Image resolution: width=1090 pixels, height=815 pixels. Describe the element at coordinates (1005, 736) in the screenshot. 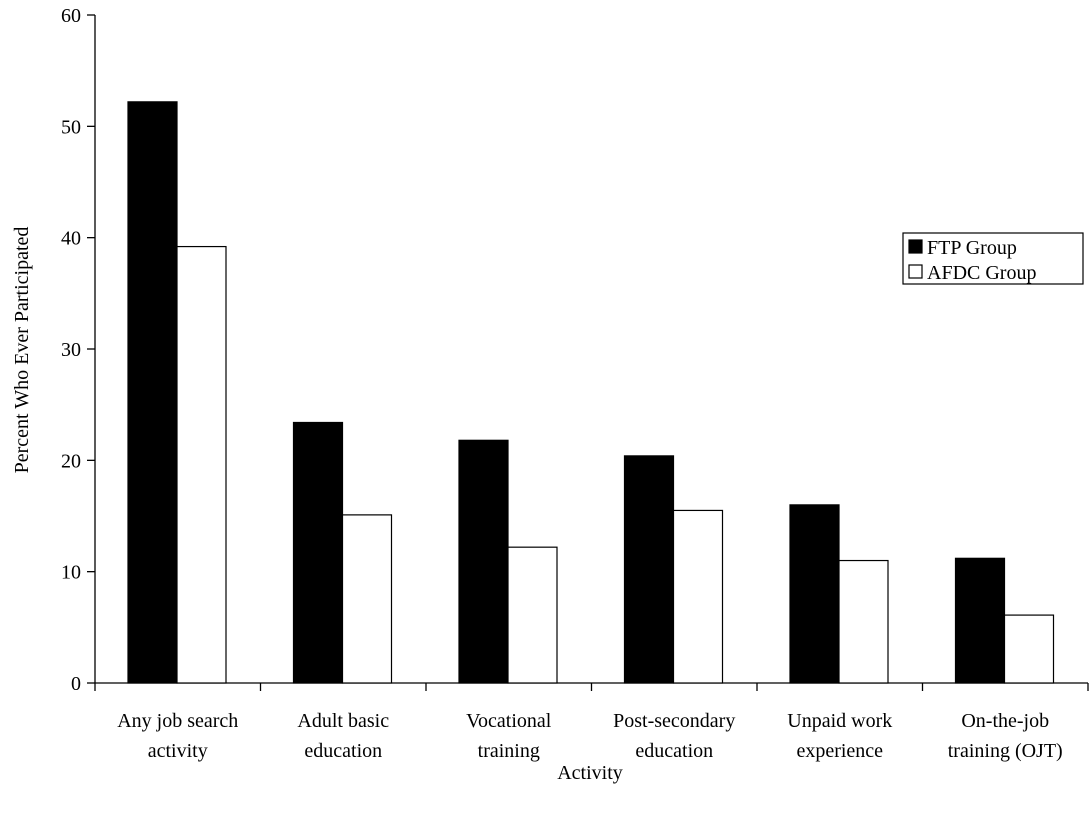

I see `x-tick-label: On-the-job training (OJT)` at that location.